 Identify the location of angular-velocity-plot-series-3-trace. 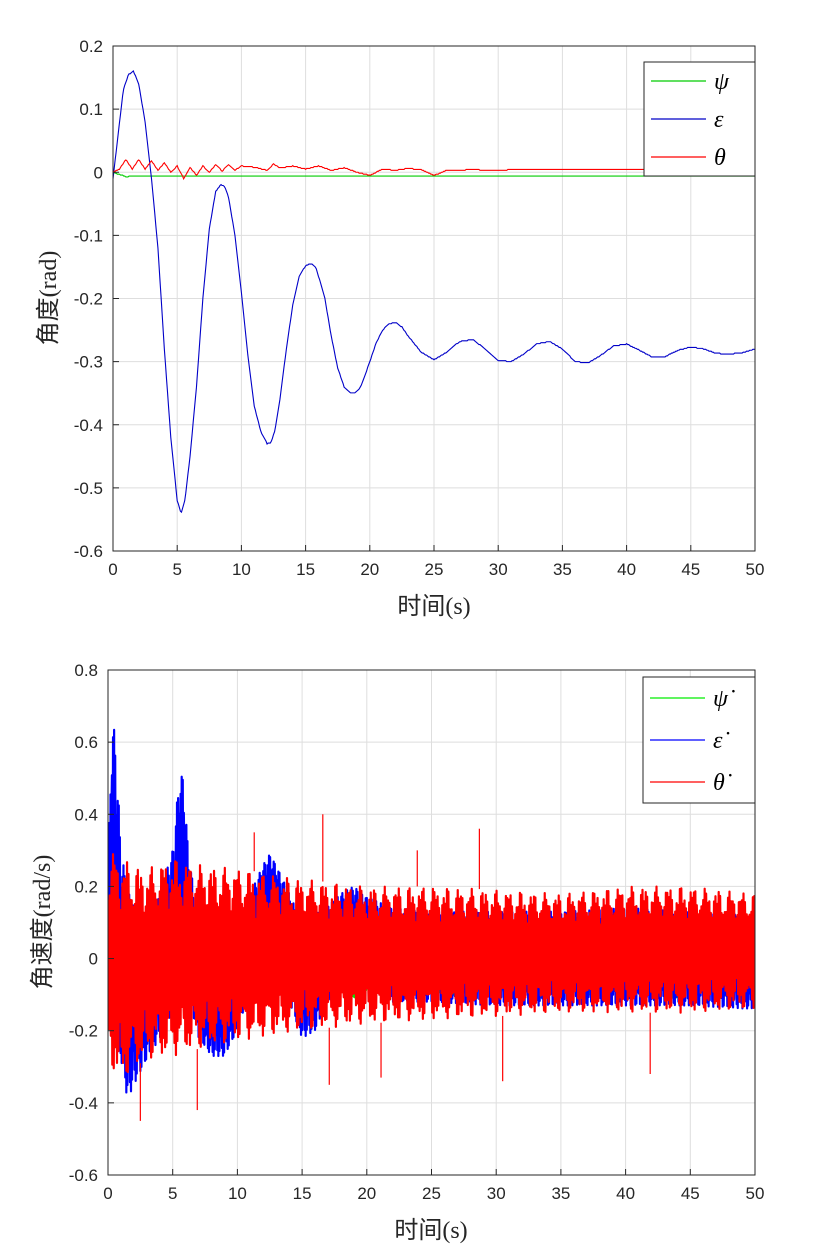
(431, 963).